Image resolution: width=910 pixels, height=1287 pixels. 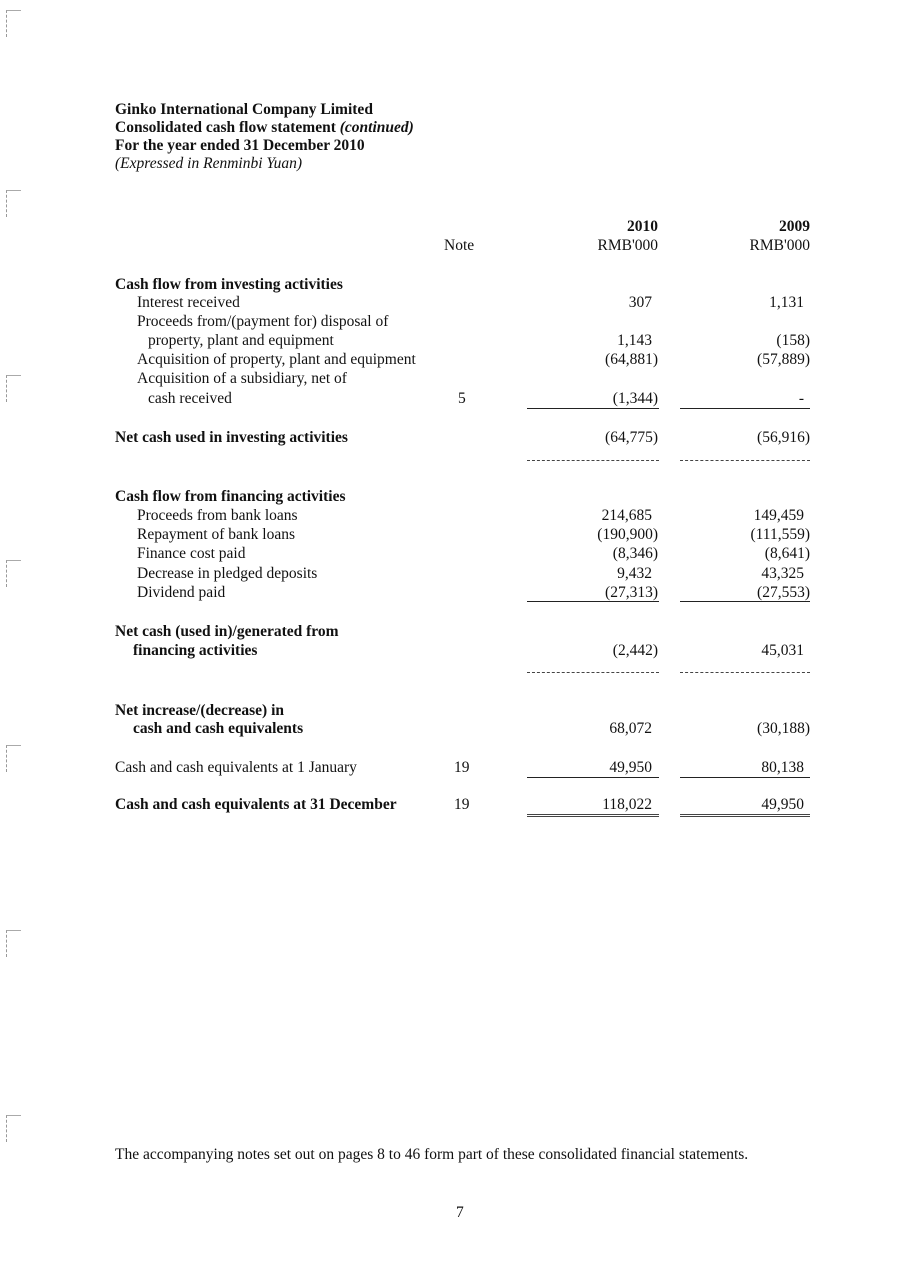 I want to click on row-label-total: financing activities, so click(x=195, y=650).